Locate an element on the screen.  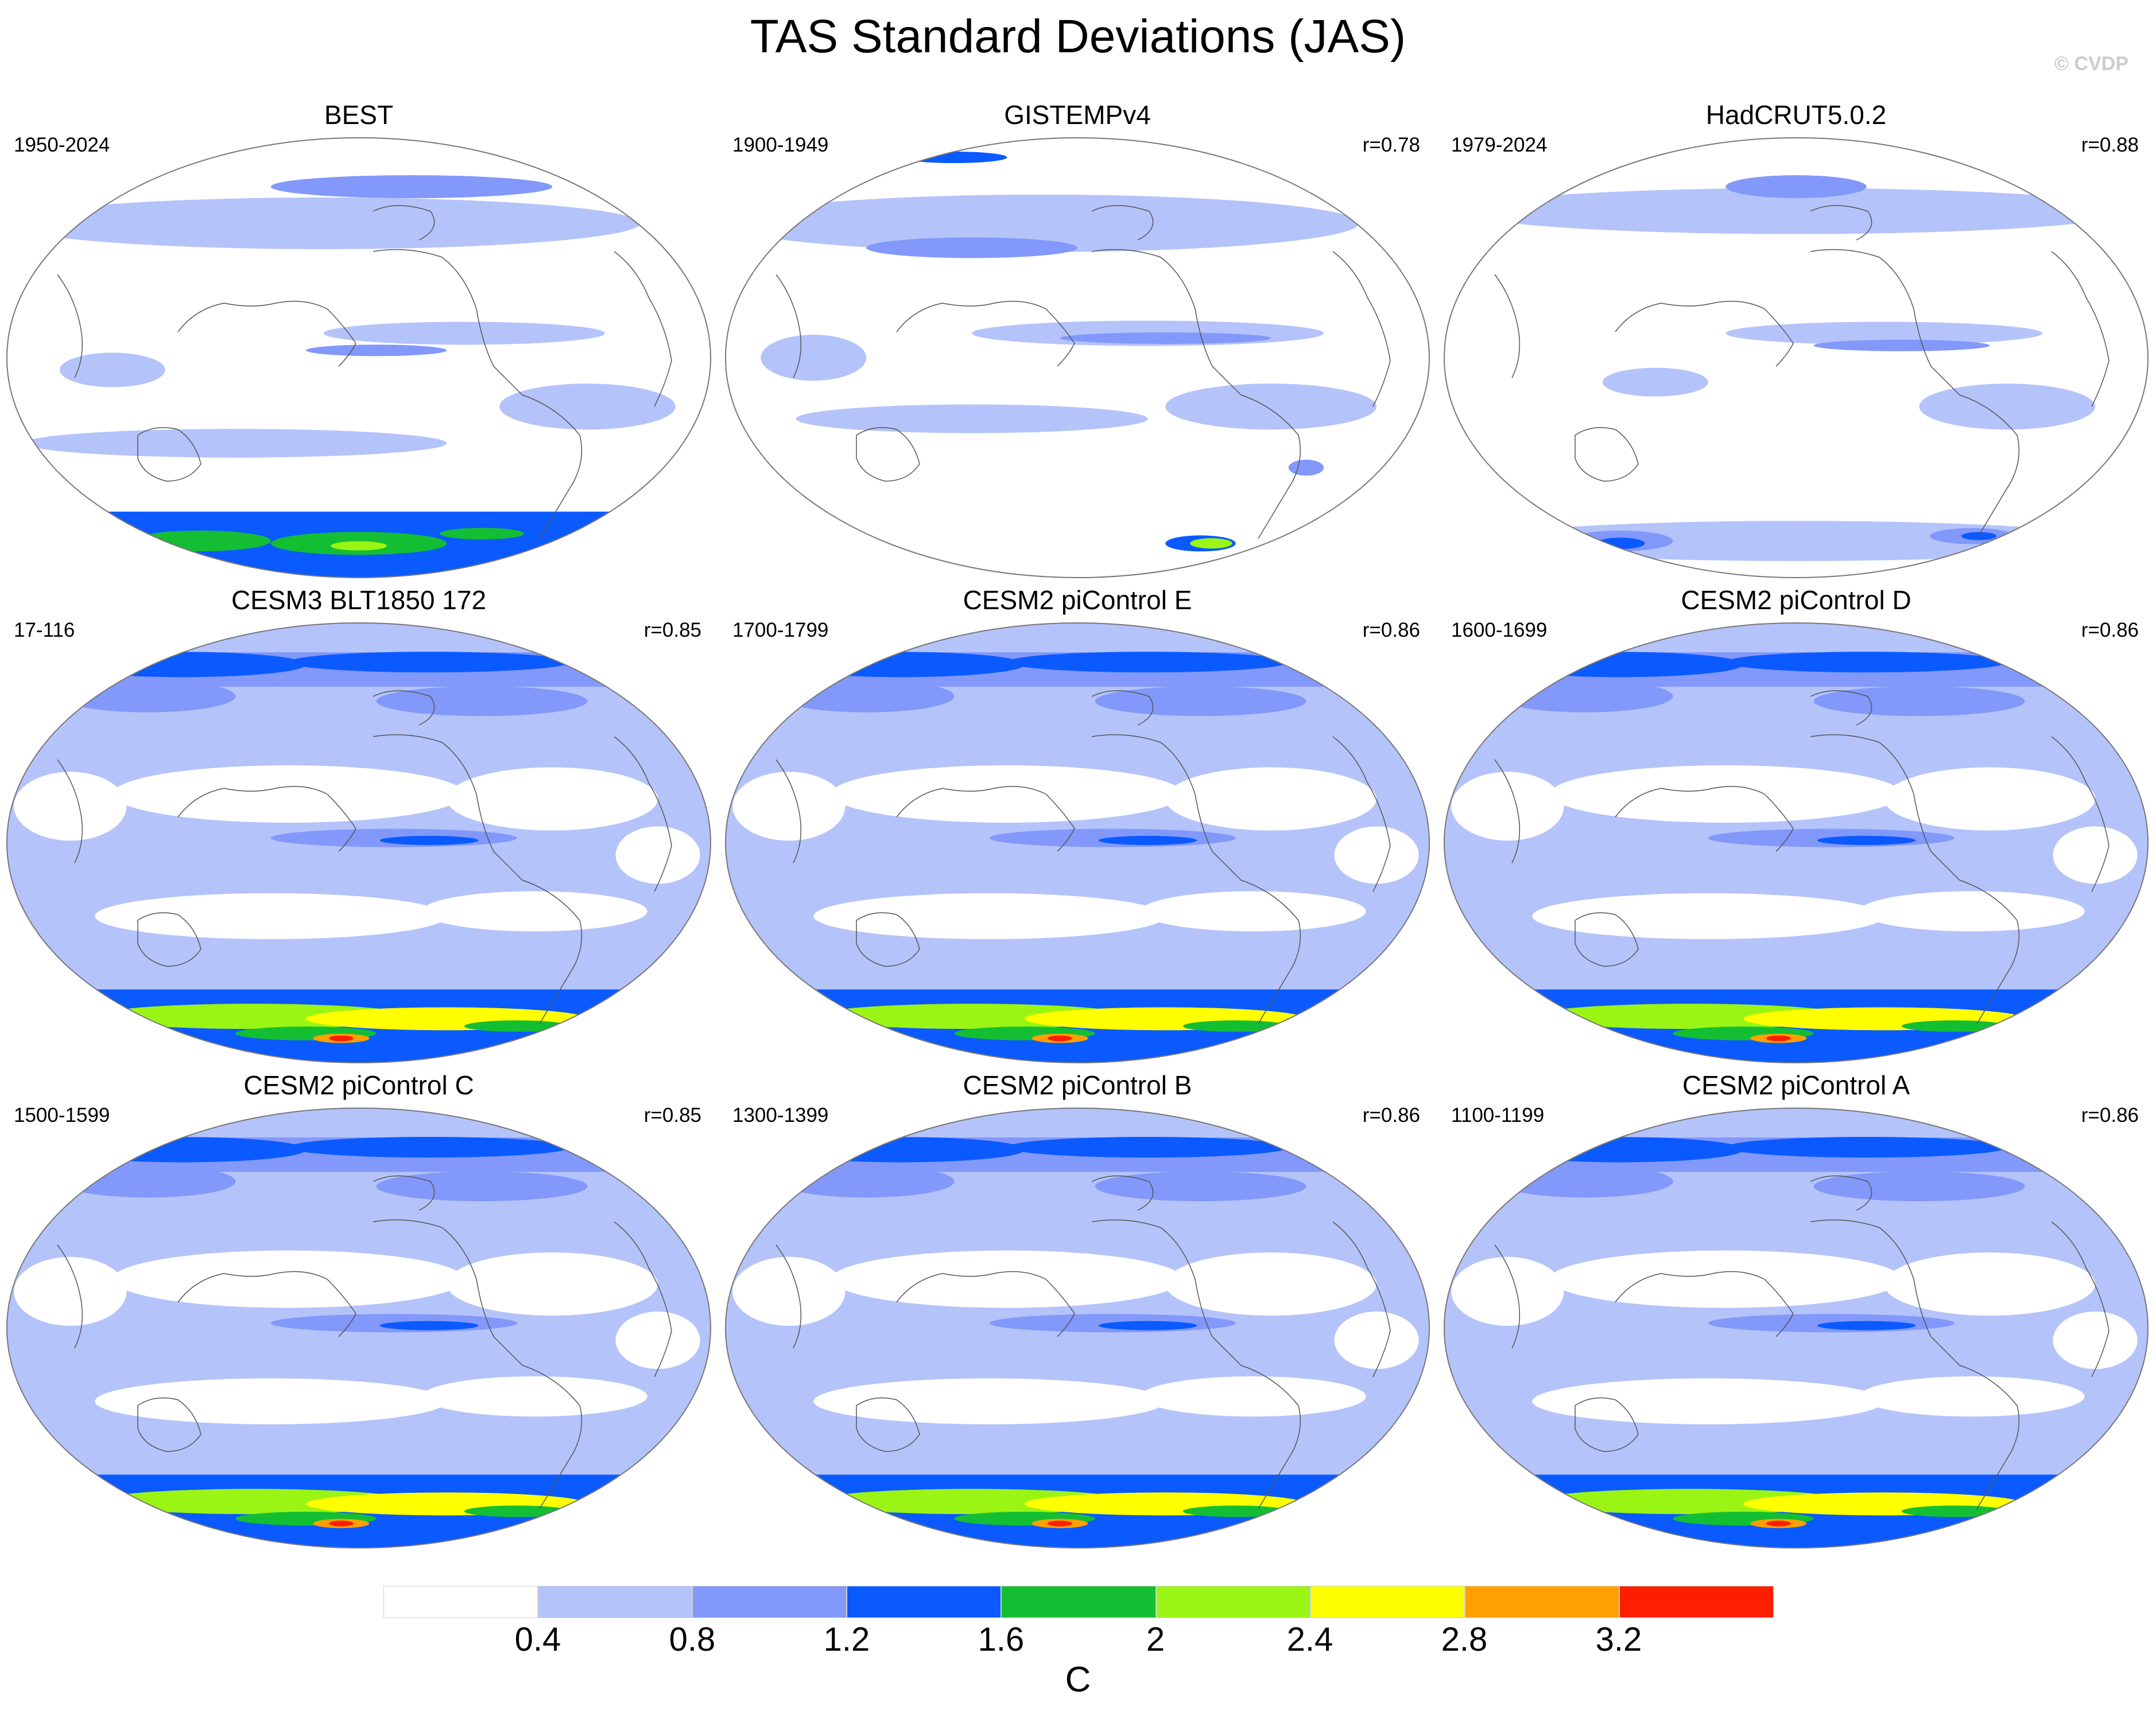
map-panel: CESM2 piControl D 1600-1699 r=0.86 is located at coordinates (1796, 835).